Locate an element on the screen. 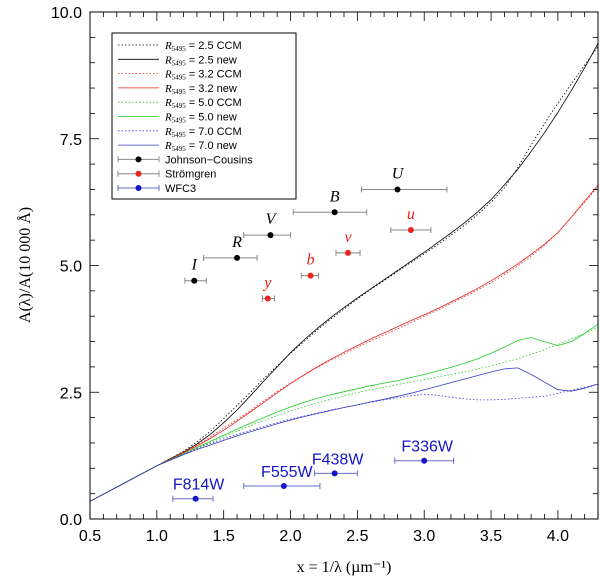 The height and width of the screenshot is (580, 600). point-label: v is located at coordinates (348, 237).